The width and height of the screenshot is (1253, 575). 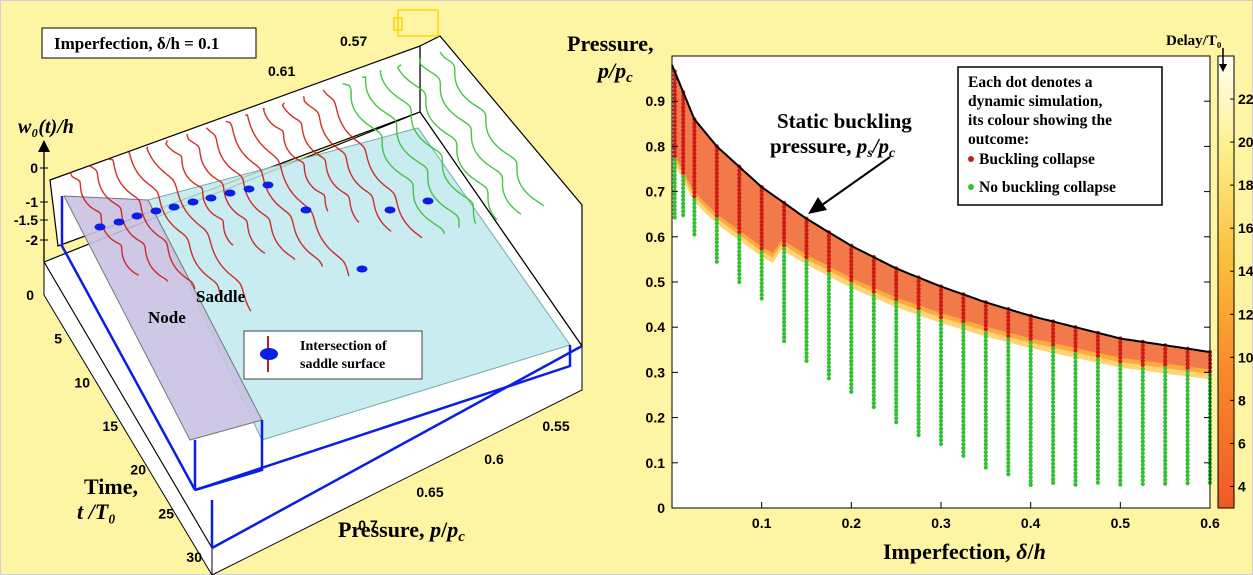 I want to click on z-tick-label: -1.5, so click(x=26, y=220).